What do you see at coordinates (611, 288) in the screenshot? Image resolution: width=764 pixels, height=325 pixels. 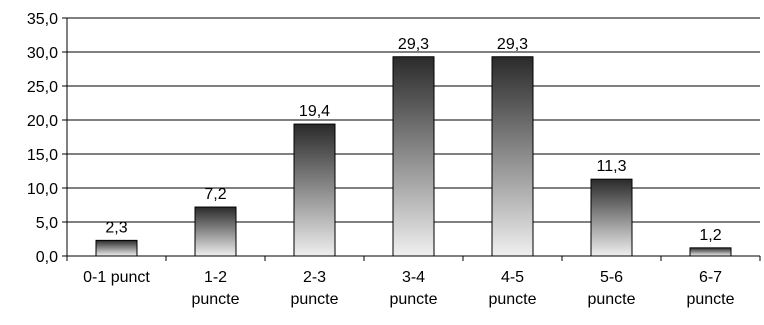 I see `x-category-label: 5-6 puncte` at bounding box center [611, 288].